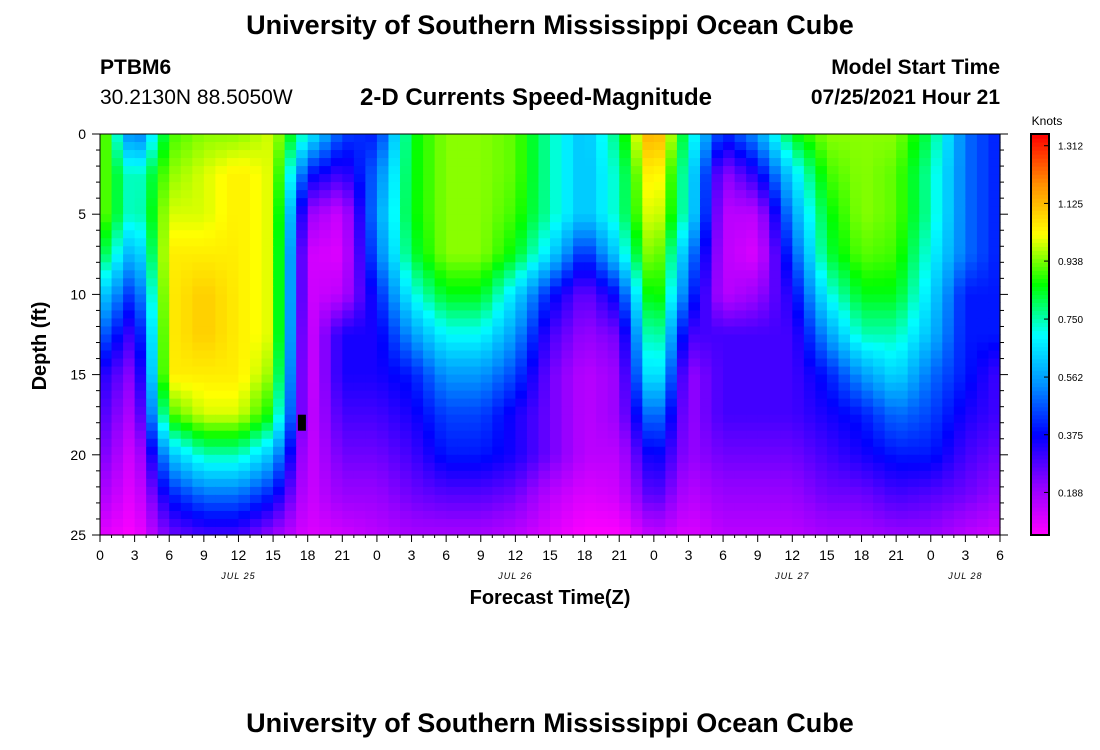 This screenshot has width=1100, height=750. I want to click on colorbar-segment, so click(1040, 425).